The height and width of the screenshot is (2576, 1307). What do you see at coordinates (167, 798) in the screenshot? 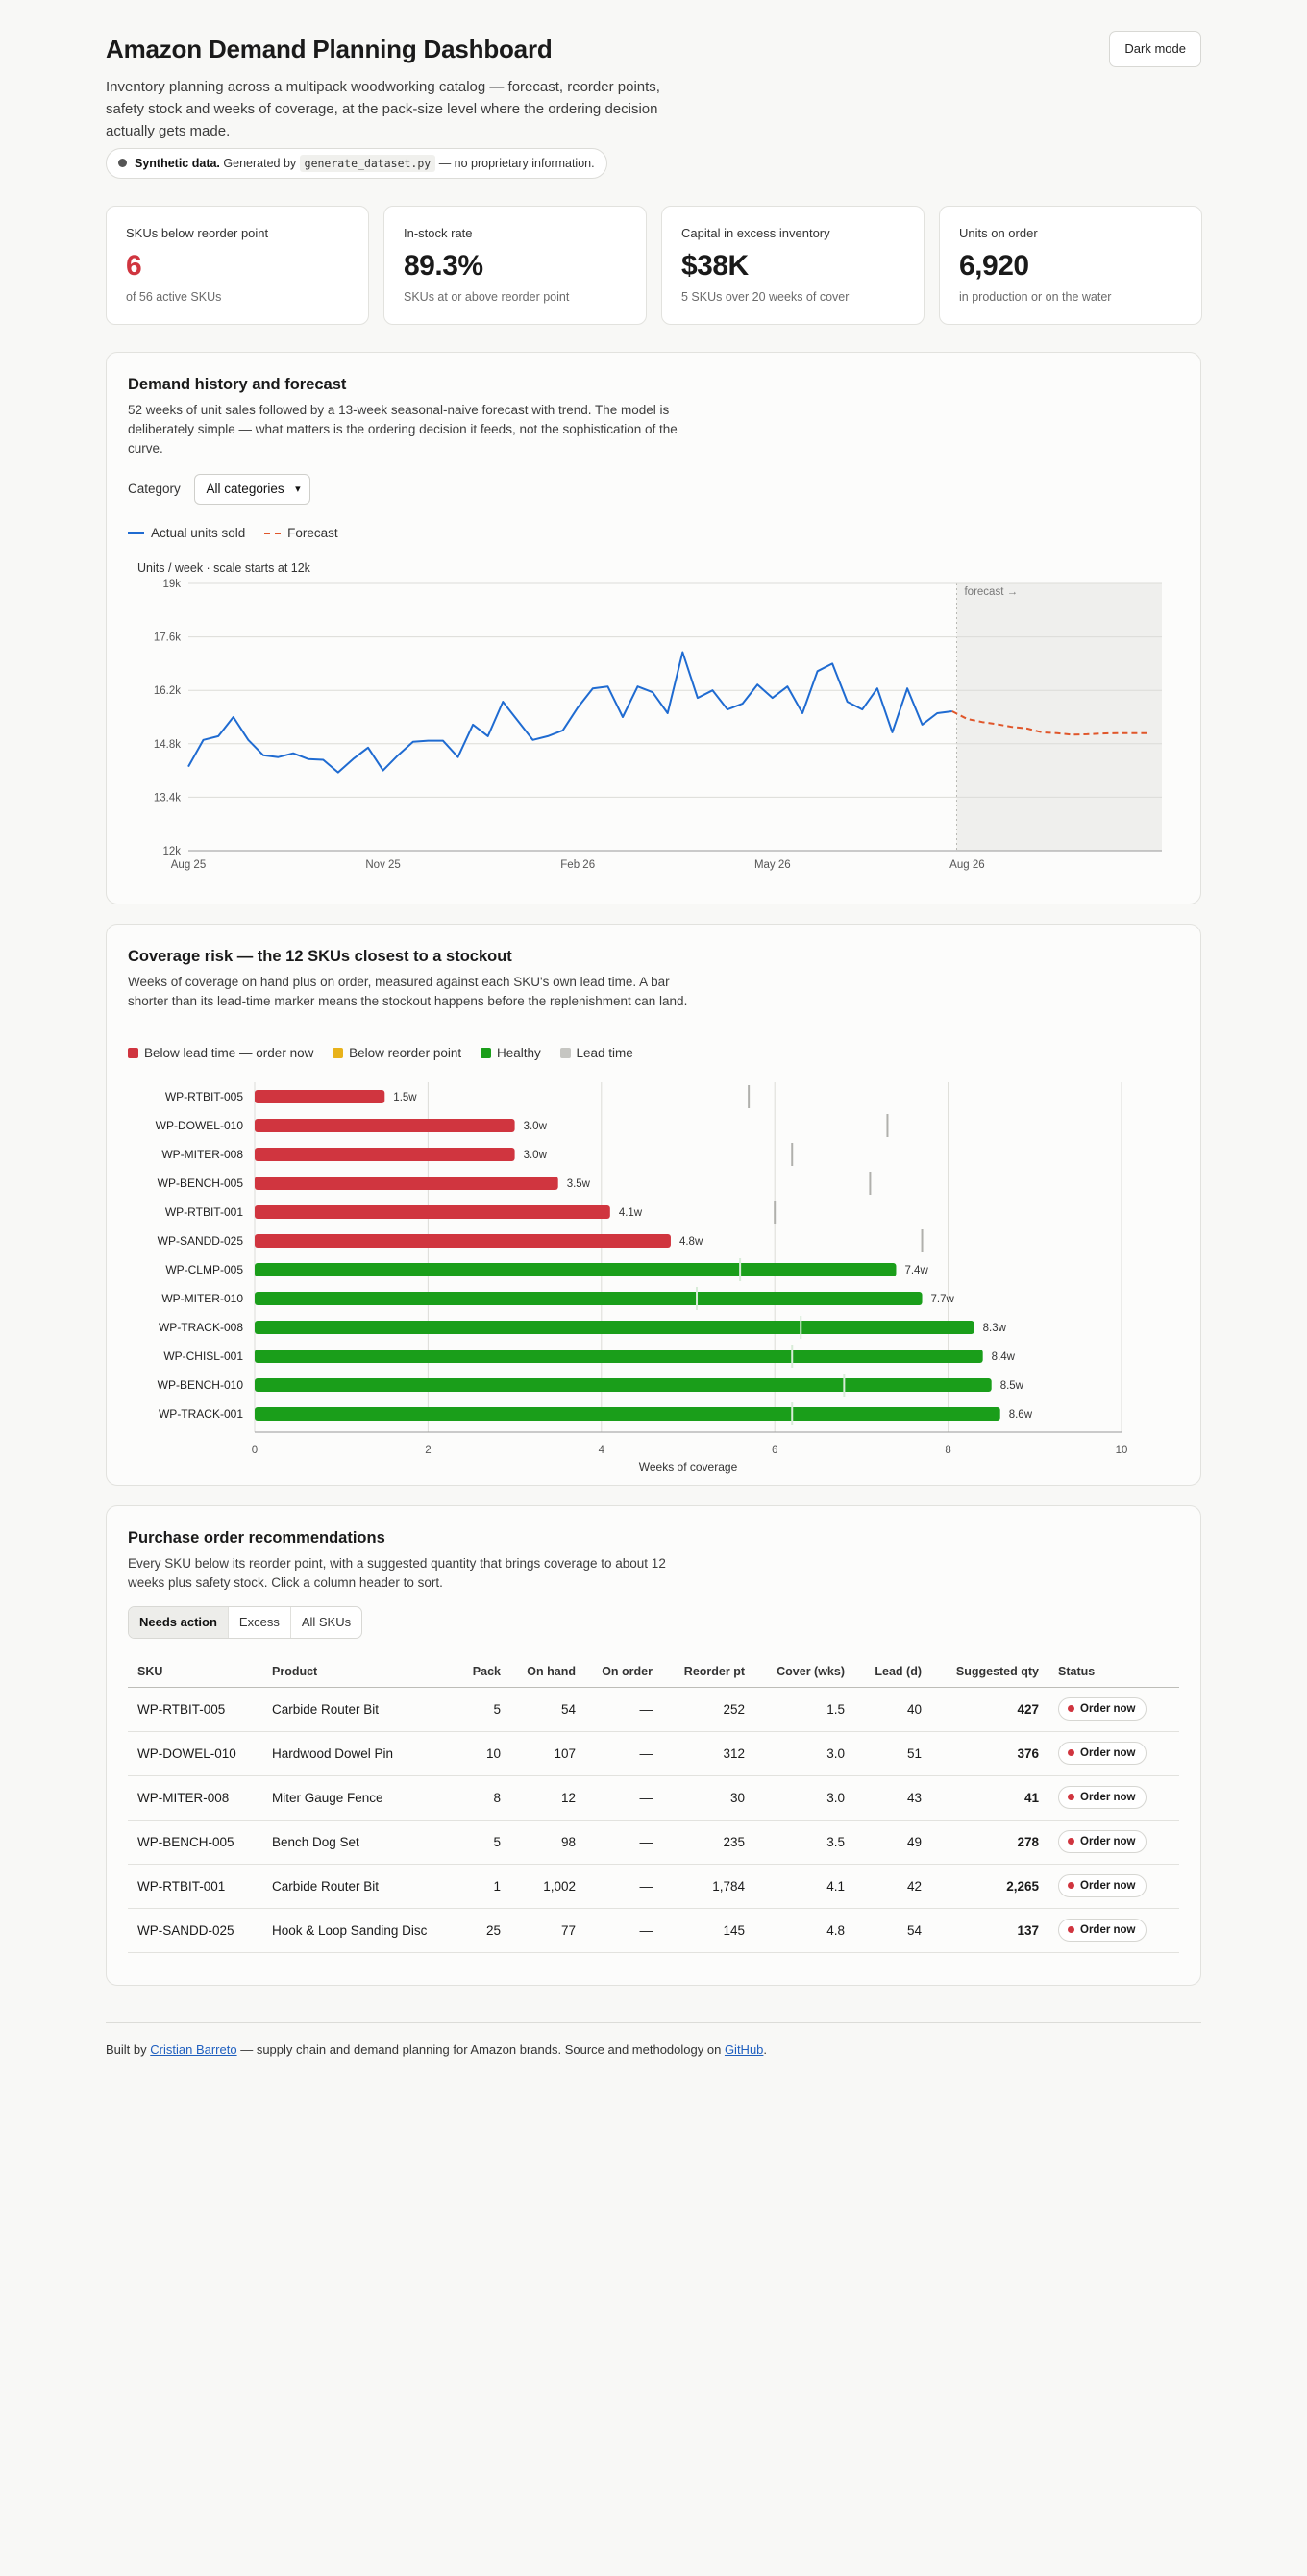
I see `y-tick-label: 13.4k` at bounding box center [167, 798].